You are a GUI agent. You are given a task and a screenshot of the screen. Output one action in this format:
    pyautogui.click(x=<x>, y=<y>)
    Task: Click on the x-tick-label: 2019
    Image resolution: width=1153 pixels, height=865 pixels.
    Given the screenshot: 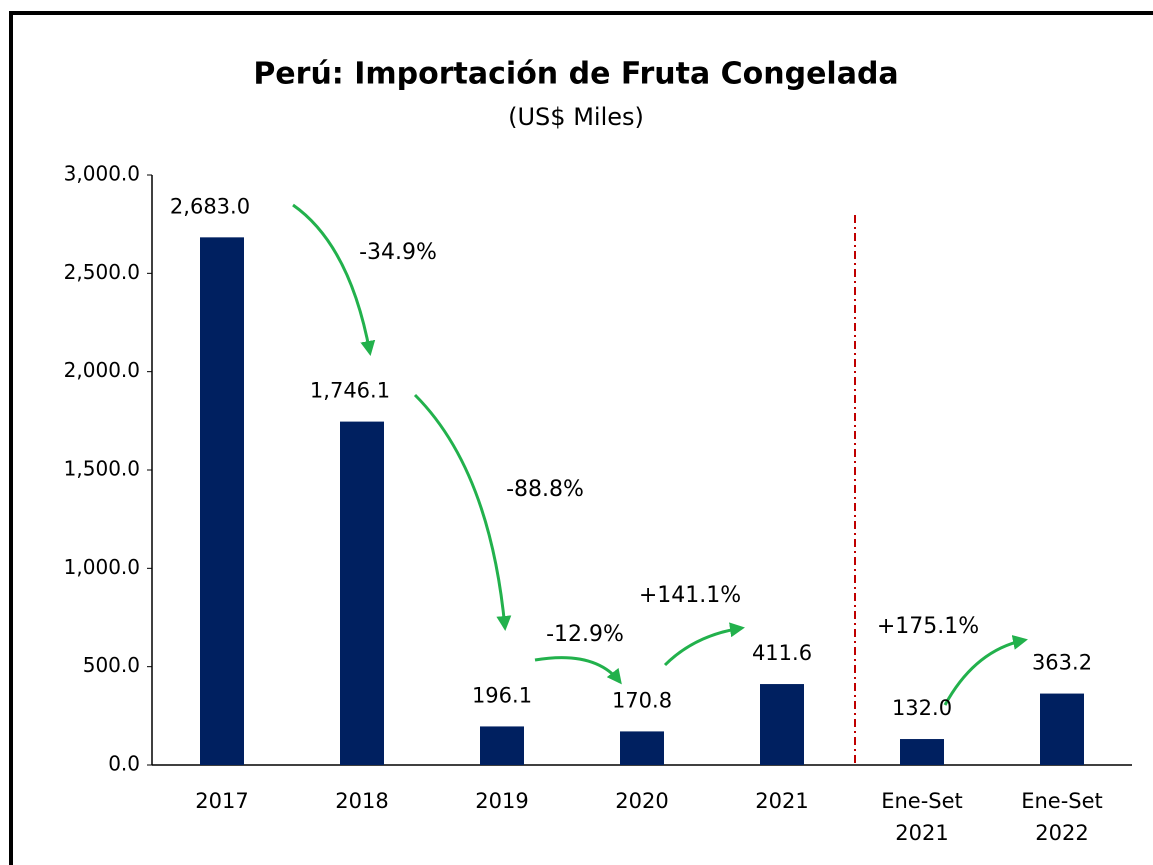 What is the action you would take?
    pyautogui.click(x=502, y=801)
    